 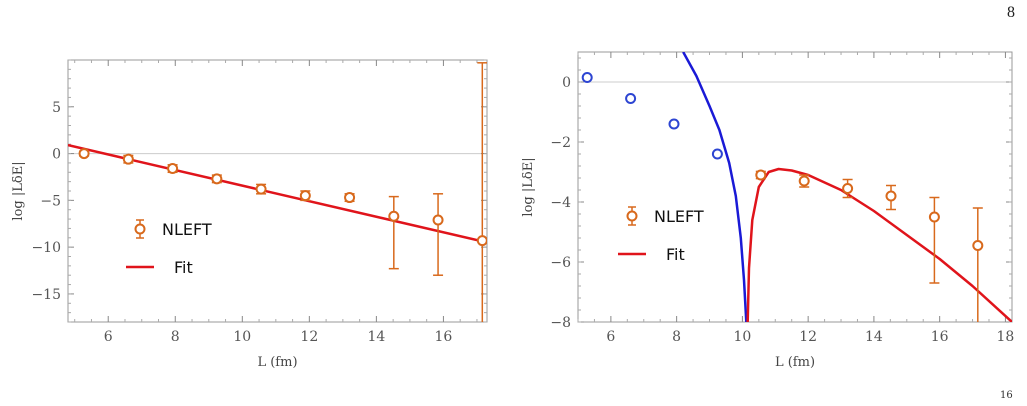 What do you see at coordinates (46, 248) in the screenshot?
I see `y-tick-label: −10` at bounding box center [46, 248].